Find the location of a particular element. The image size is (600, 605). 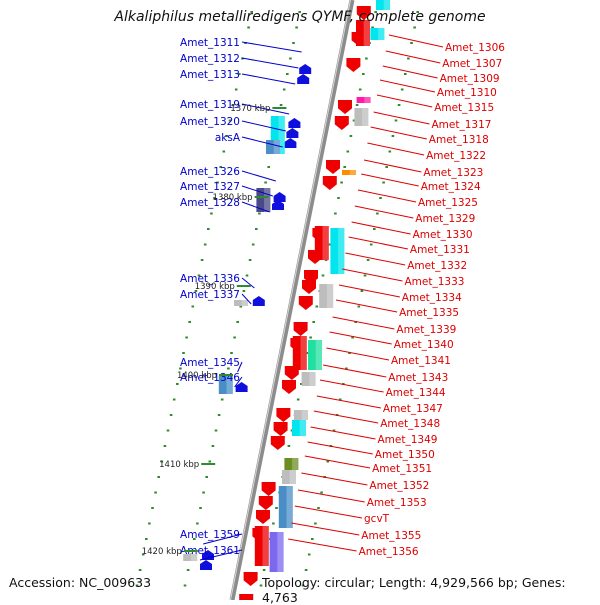

left-gene-cyan-shade is located at coordinates (281, 135).